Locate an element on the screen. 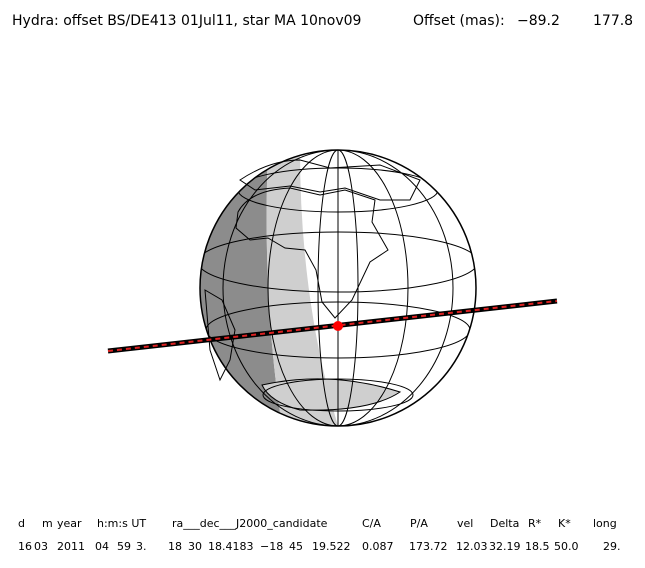 This screenshot has width=645, height=568. cell: 12.03 is located at coordinates (472, 546).